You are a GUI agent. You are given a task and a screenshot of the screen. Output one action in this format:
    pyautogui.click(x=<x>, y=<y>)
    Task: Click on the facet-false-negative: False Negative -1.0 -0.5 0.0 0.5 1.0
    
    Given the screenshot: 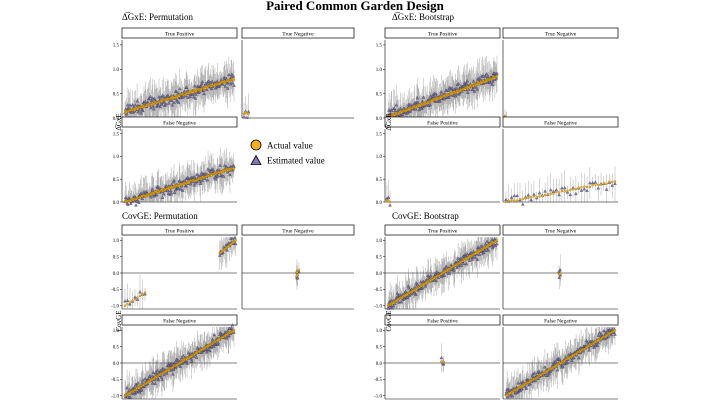 What is the action you would take?
    pyautogui.click(x=174, y=357)
    